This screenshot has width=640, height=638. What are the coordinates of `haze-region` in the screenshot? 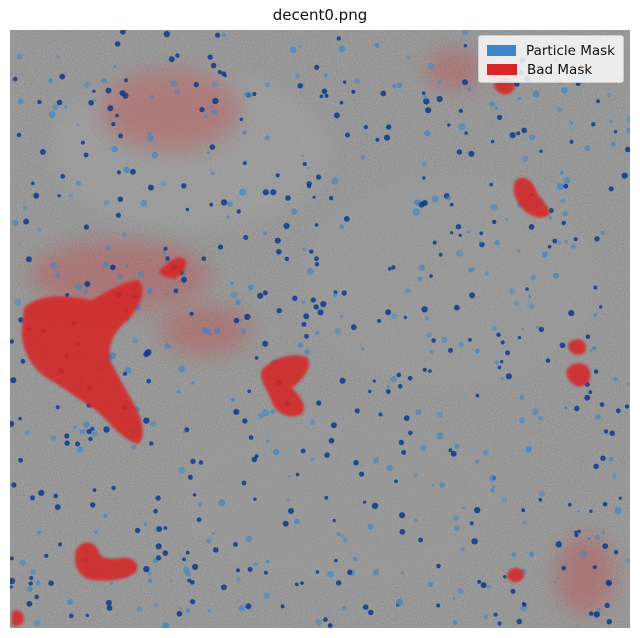 It's located at (340, 500).